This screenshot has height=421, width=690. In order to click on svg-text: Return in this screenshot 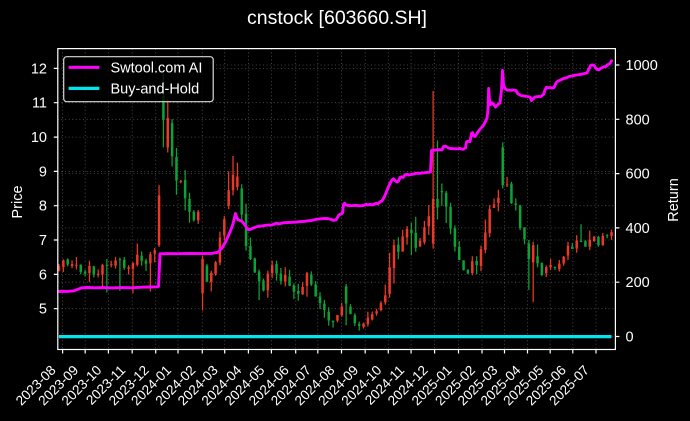, I will do `click(674, 200)`.